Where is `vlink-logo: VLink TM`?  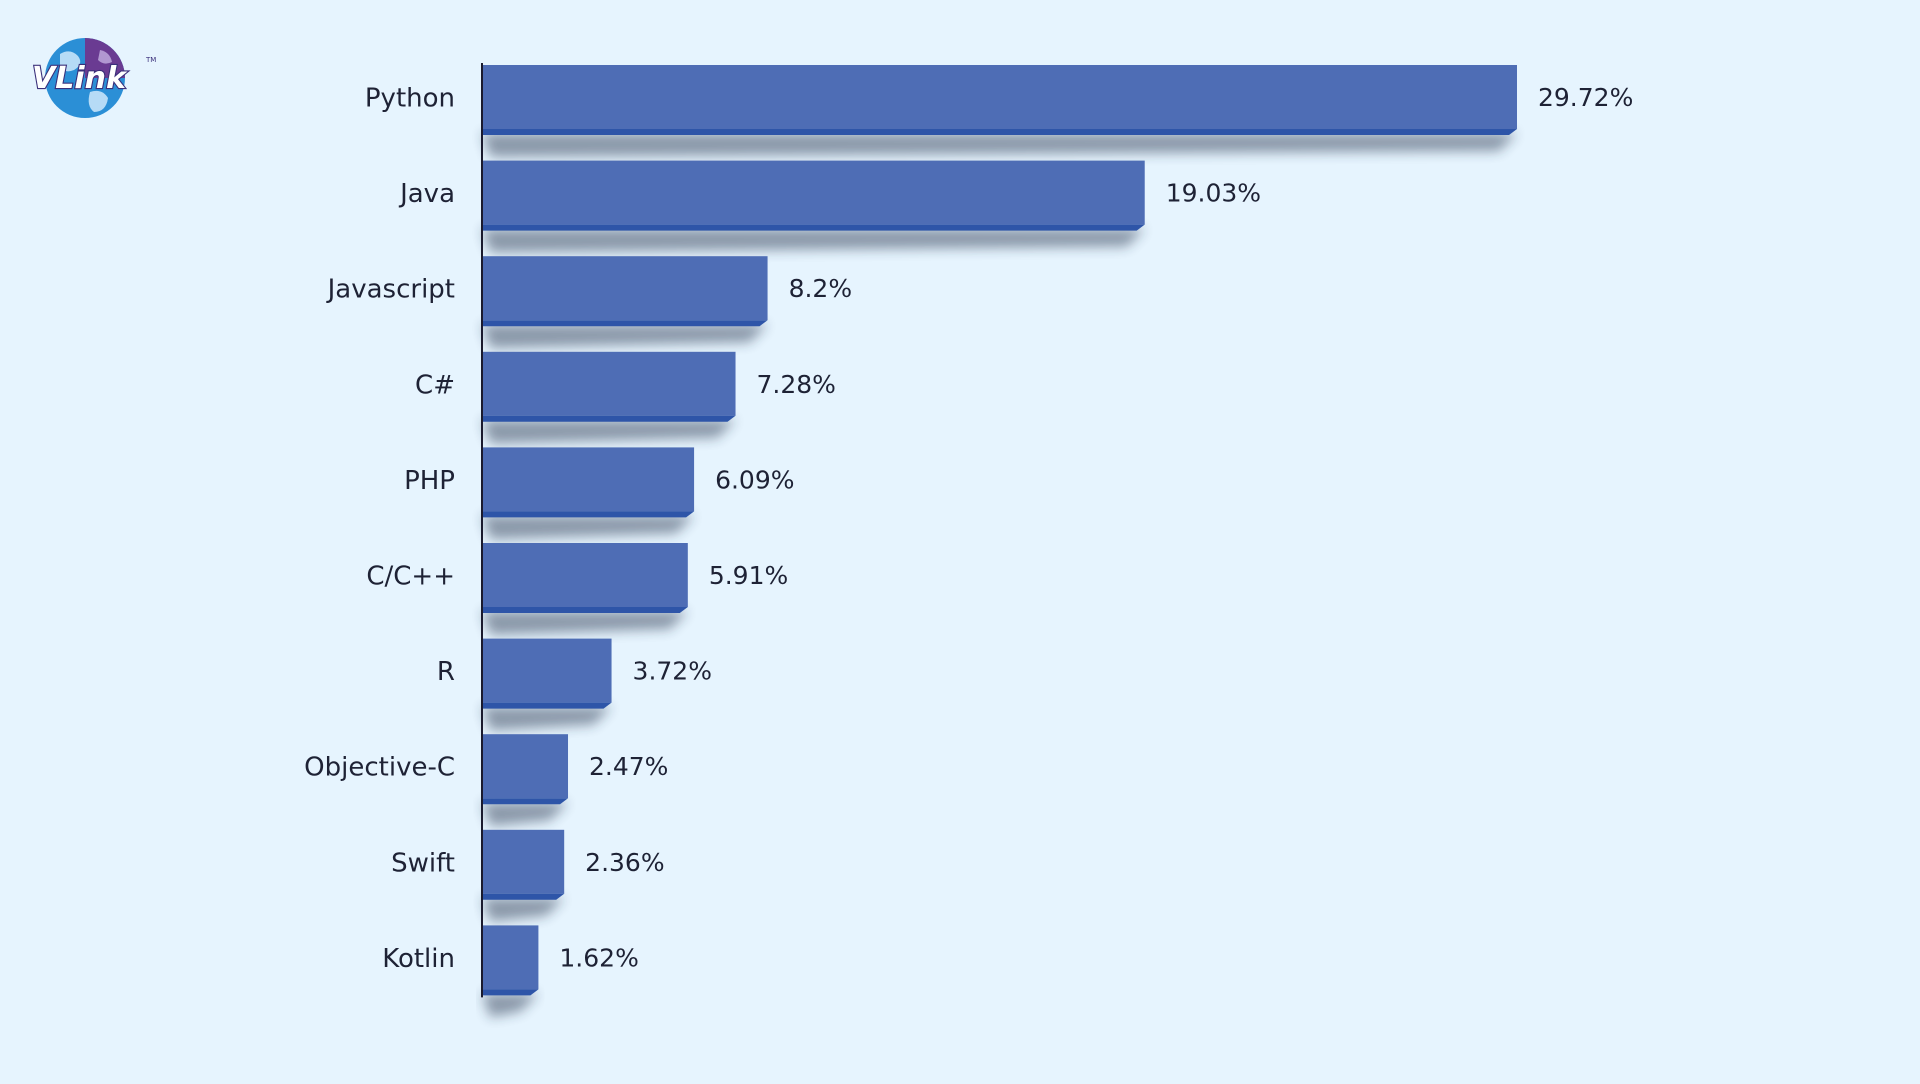
vlink-logo: VLink TM is located at coordinates (95, 81).